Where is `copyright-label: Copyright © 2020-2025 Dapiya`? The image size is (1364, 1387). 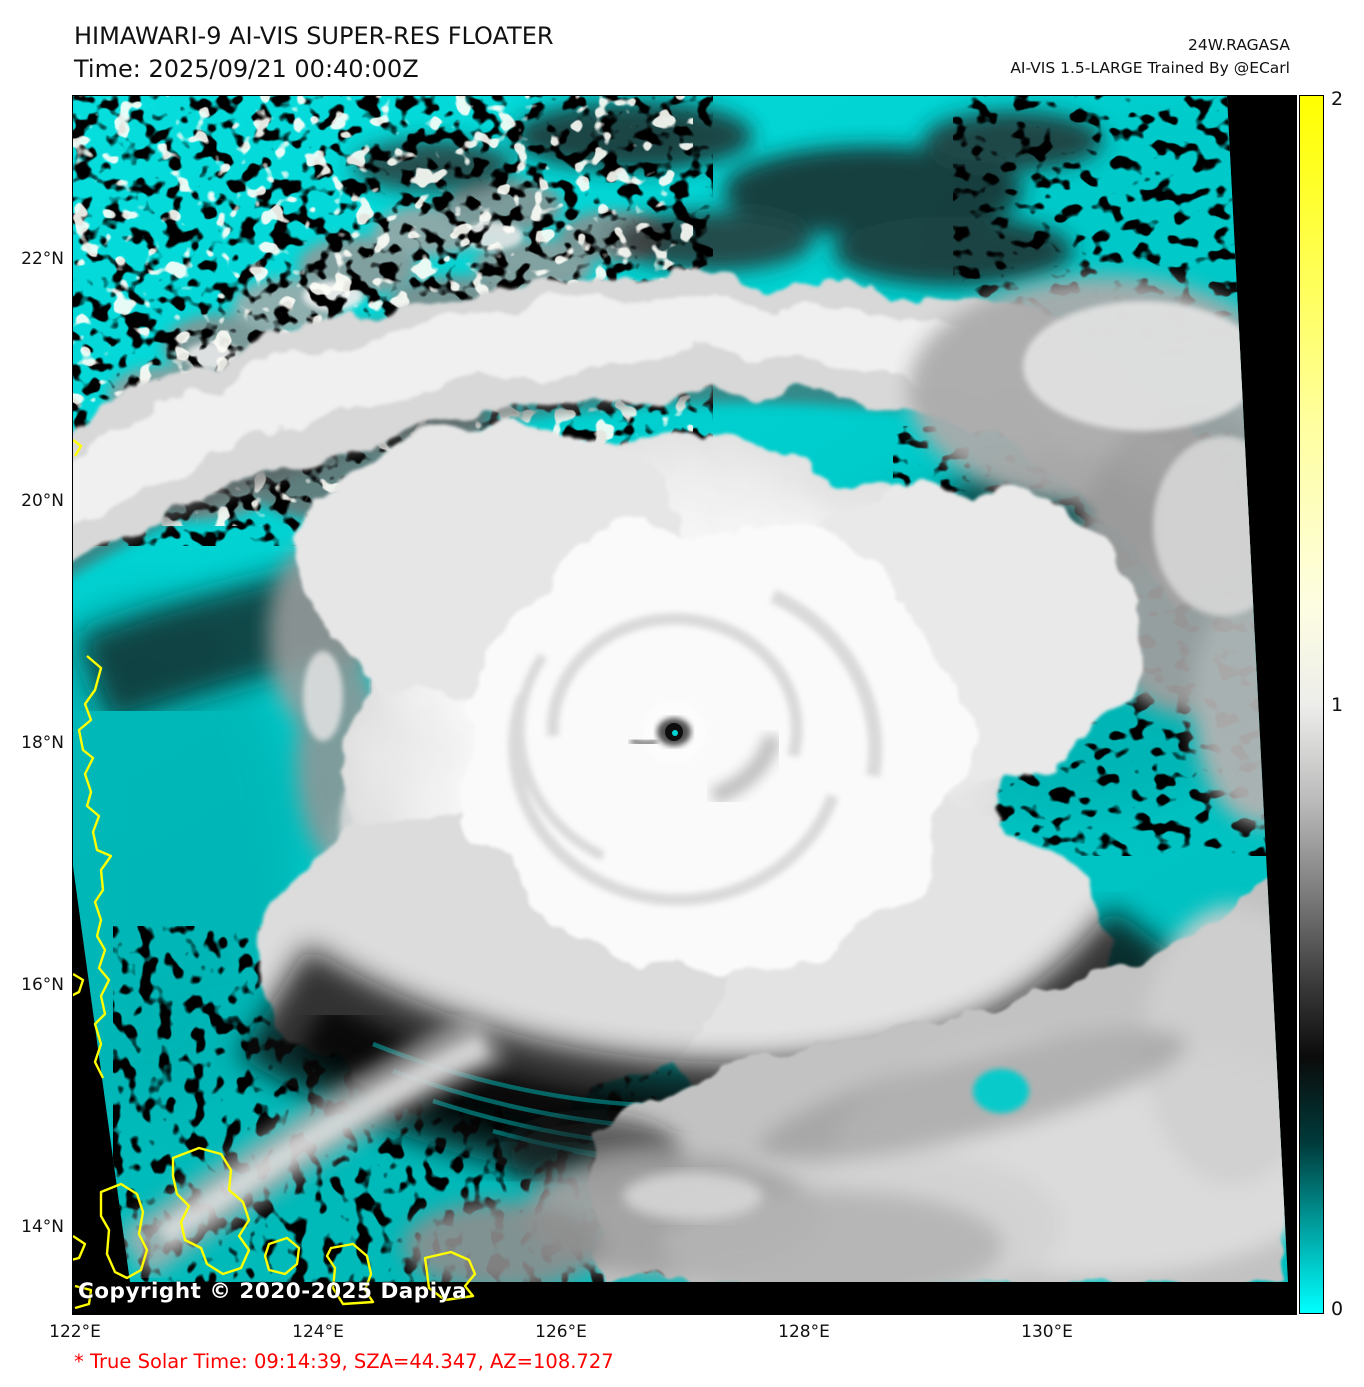
copyright-label: Copyright © 2020-2025 Dapiya is located at coordinates (273, 1291).